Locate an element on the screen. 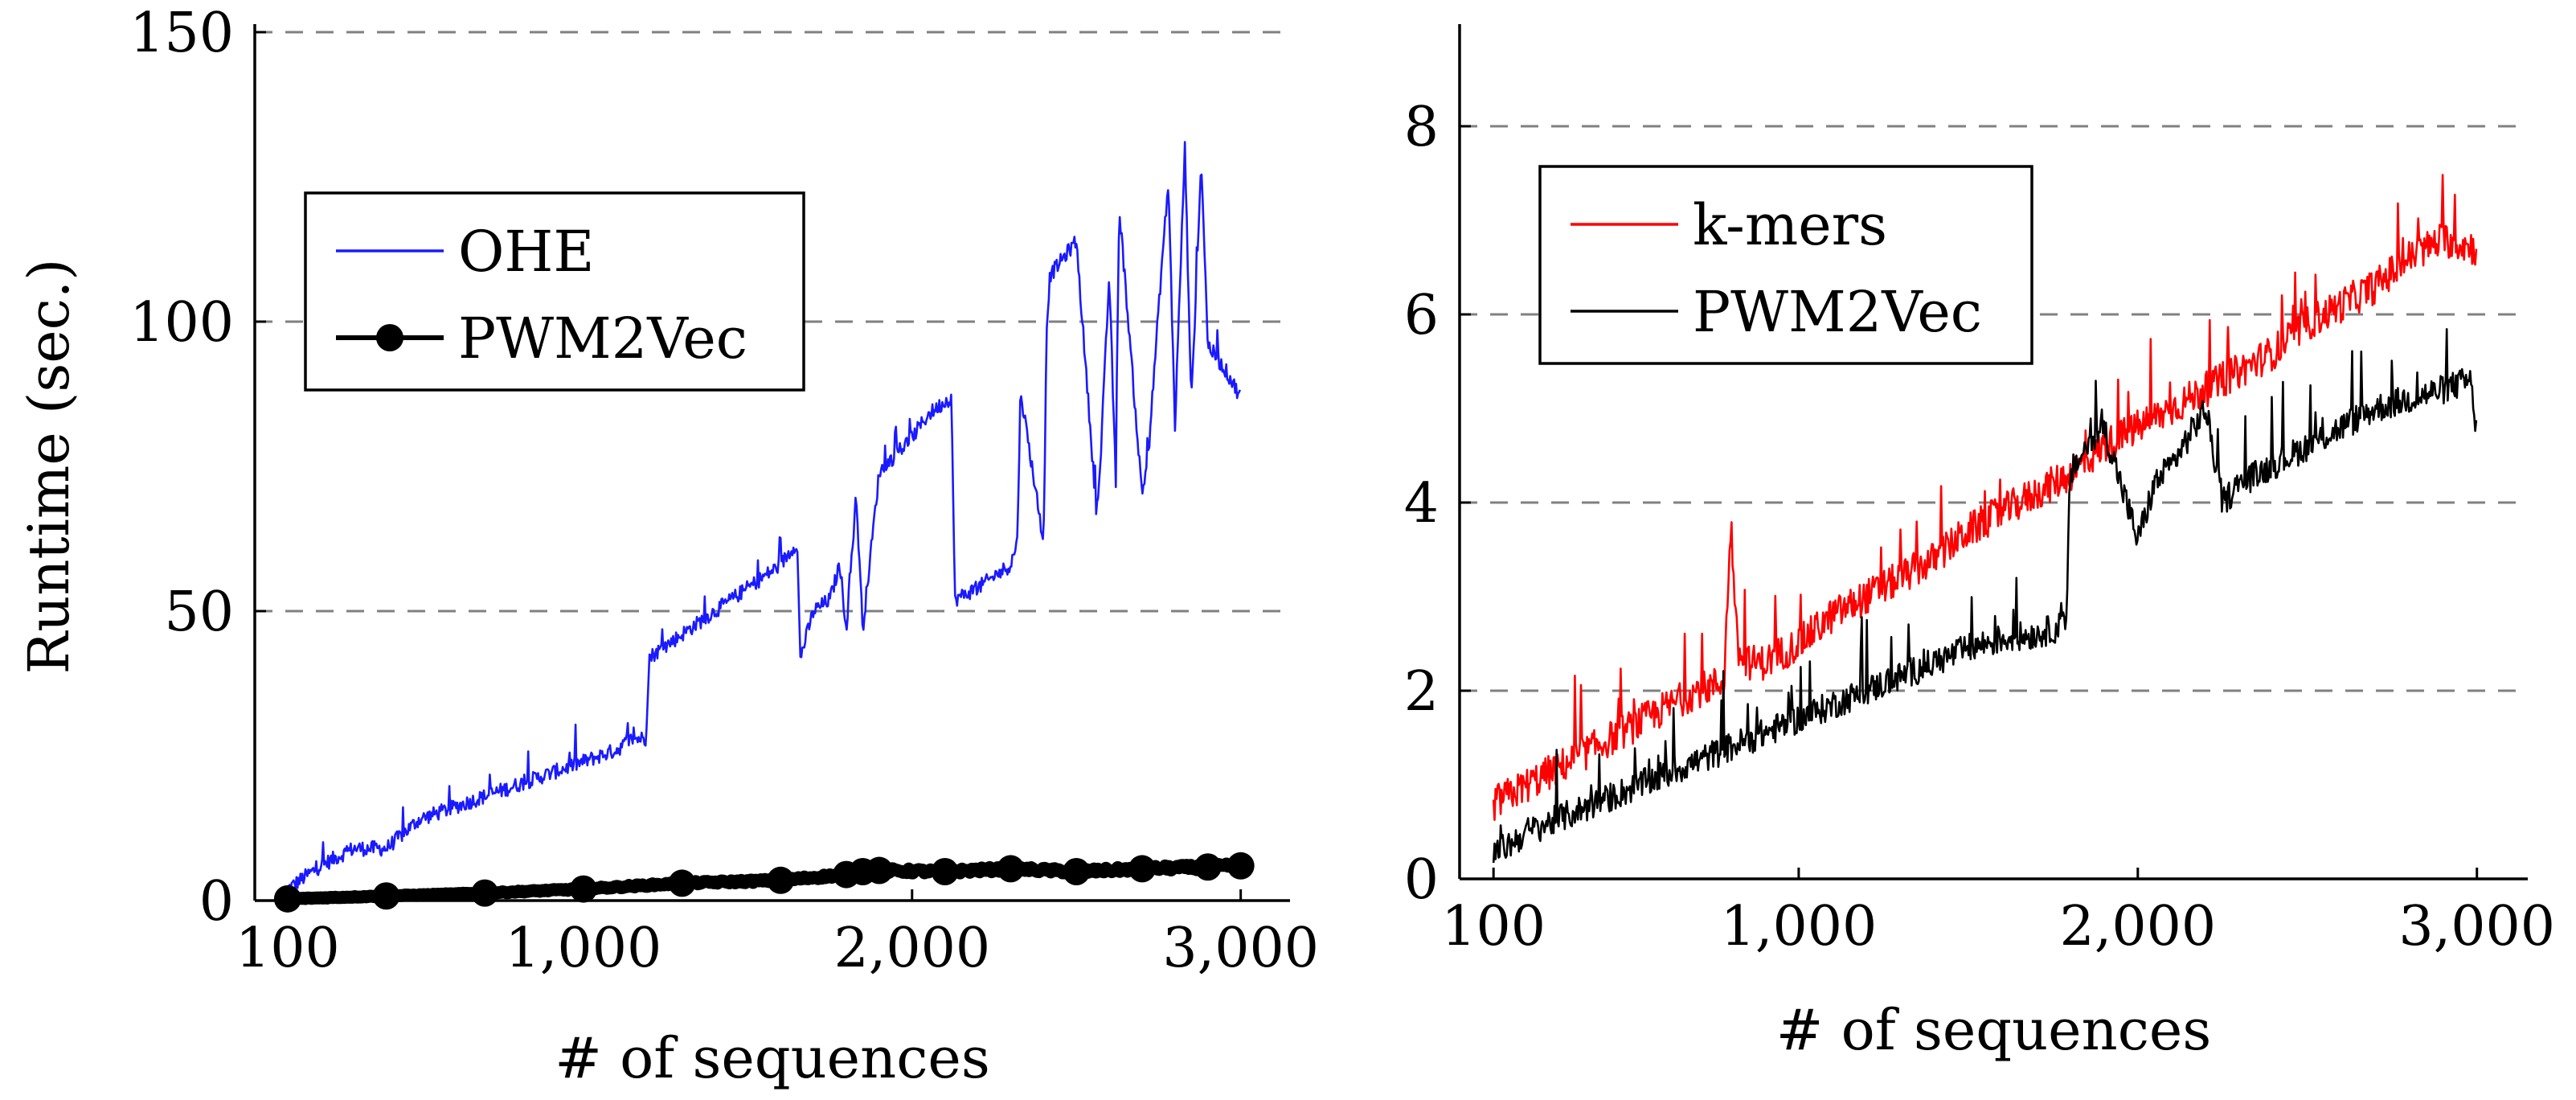 Image resolution: width=2576 pixels, height=1100 pixels. series-pwm2vec is located at coordinates (764, 882).